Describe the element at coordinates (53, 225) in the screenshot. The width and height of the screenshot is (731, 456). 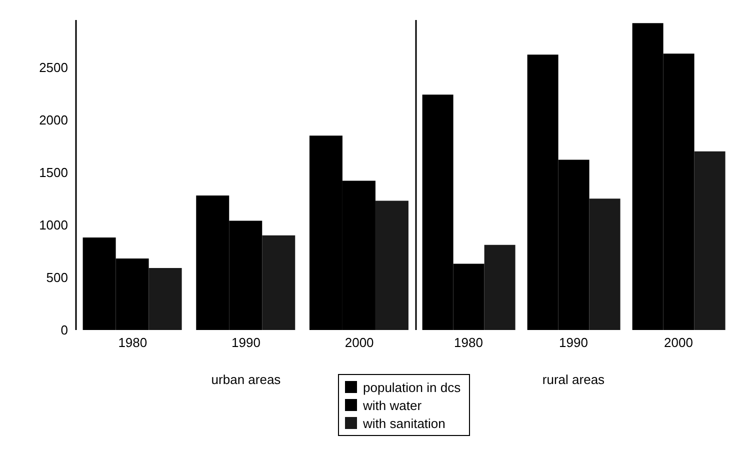
I see `y-tick-label: 1000` at that location.